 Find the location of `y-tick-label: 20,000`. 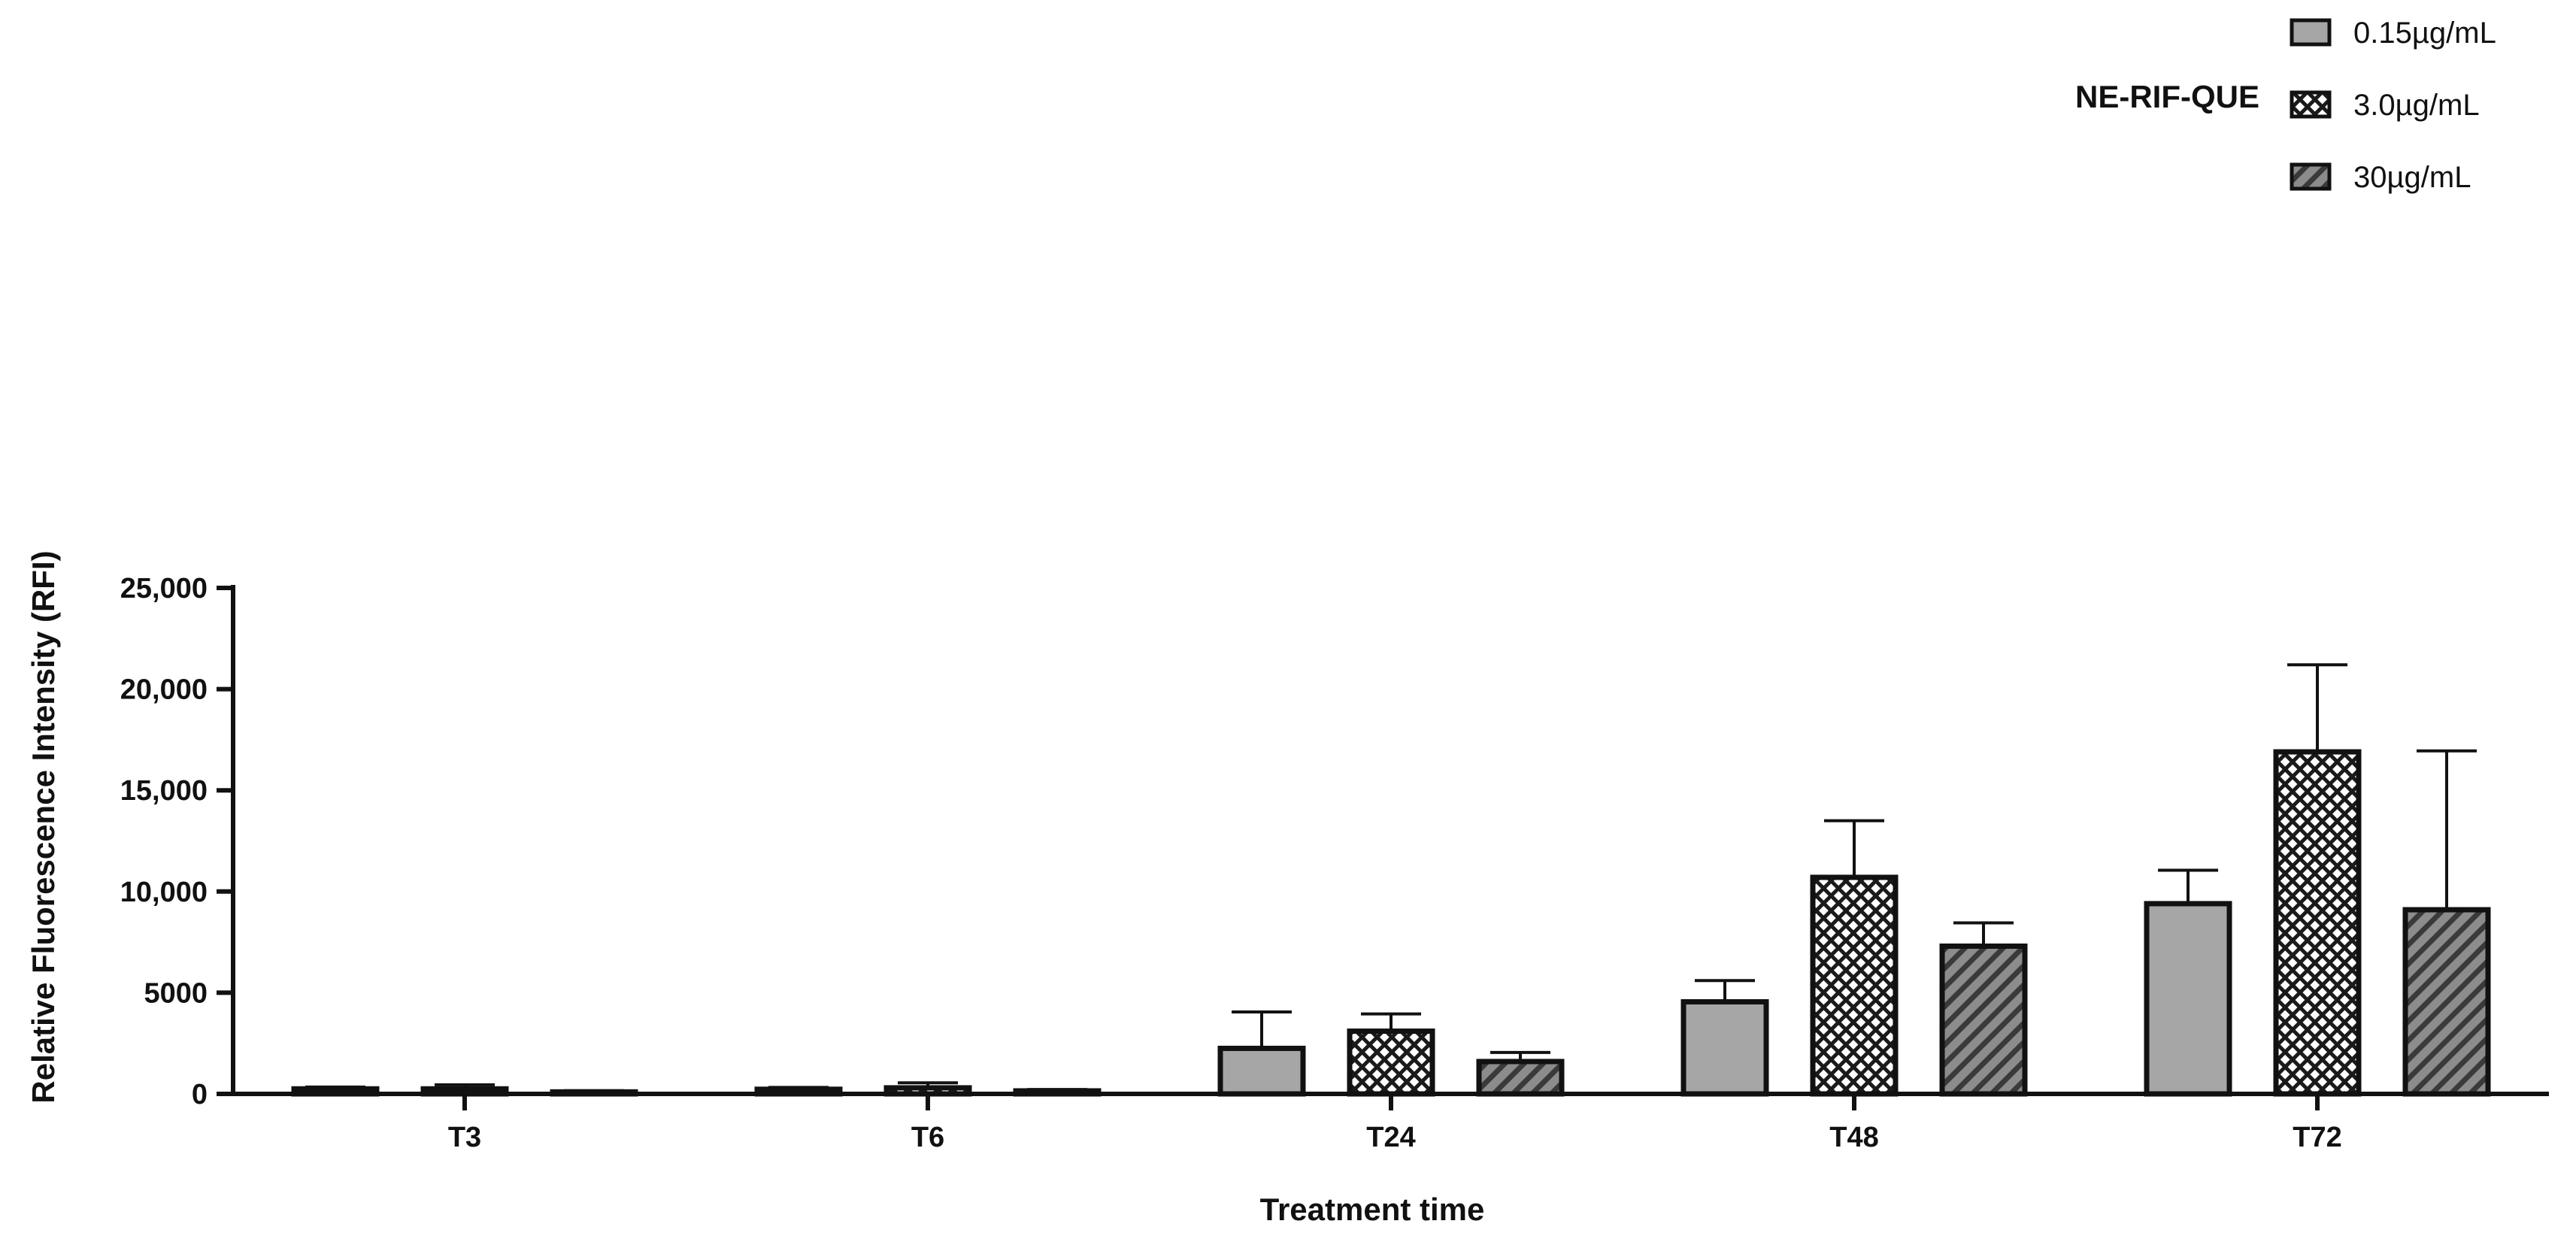

y-tick-label: 20,000 is located at coordinates (164, 690).